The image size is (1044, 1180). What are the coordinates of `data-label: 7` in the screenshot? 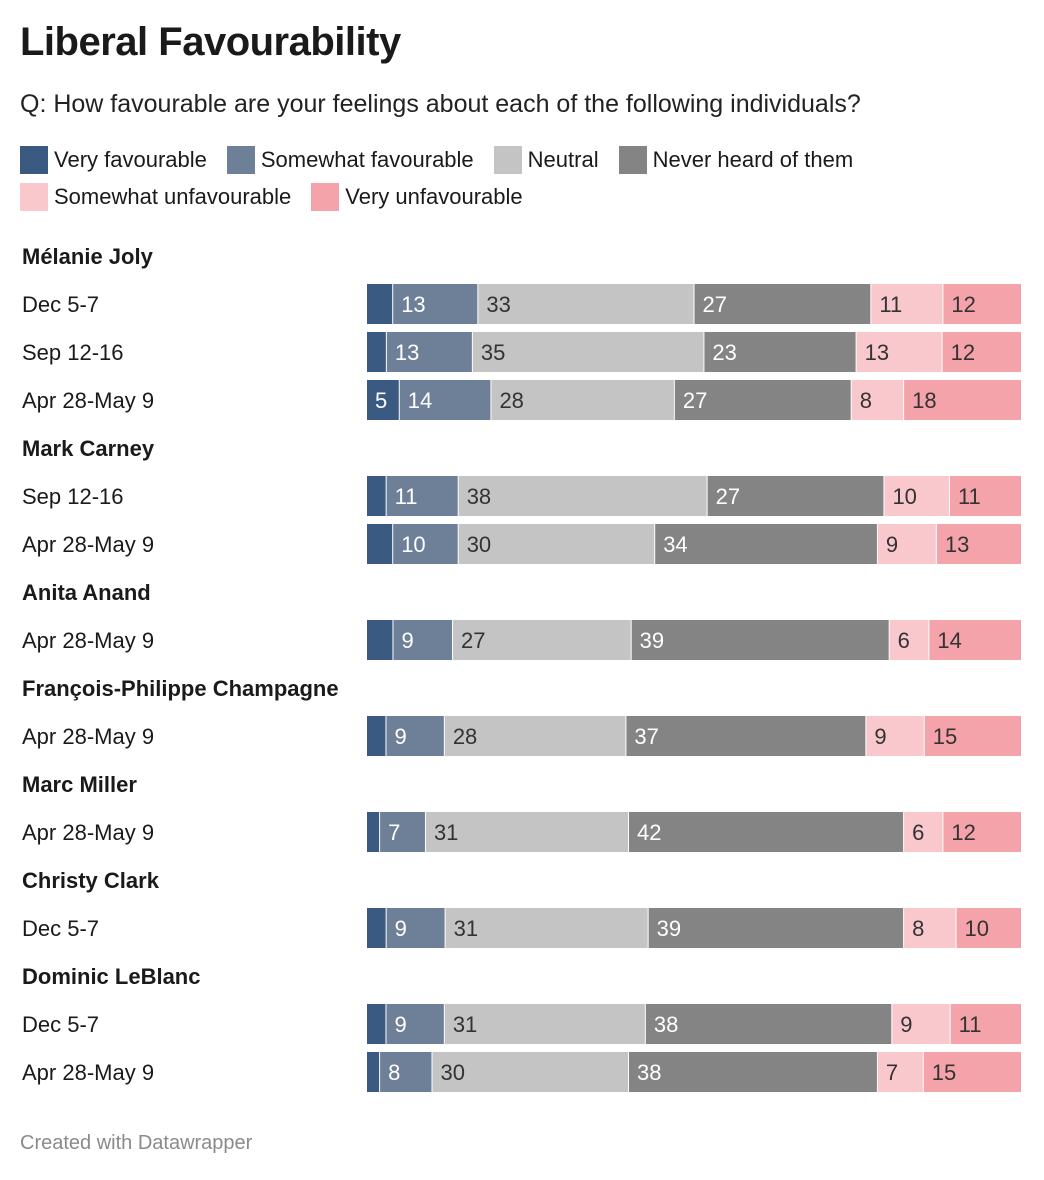 It's located at (892, 1072).